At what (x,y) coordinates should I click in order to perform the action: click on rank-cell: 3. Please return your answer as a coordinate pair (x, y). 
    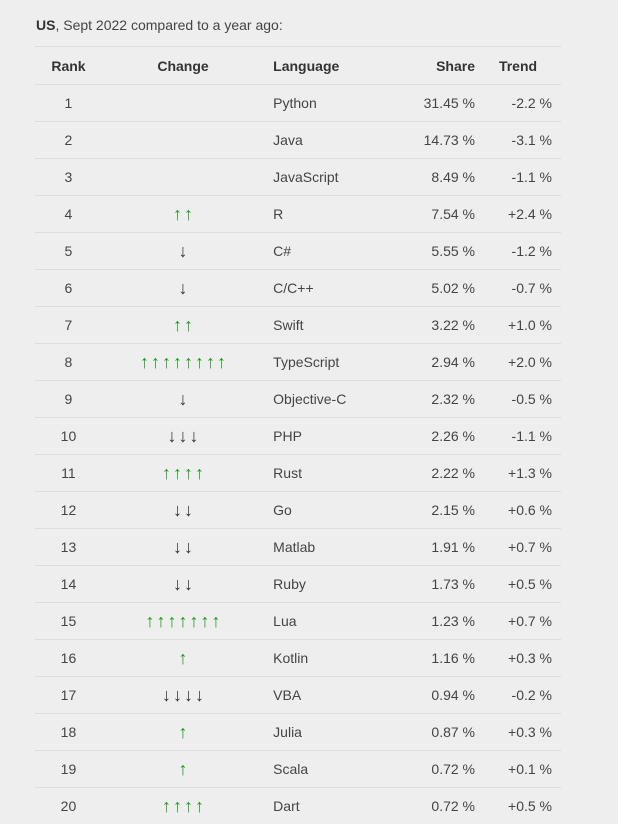
    Looking at the image, I should click on (68, 177).